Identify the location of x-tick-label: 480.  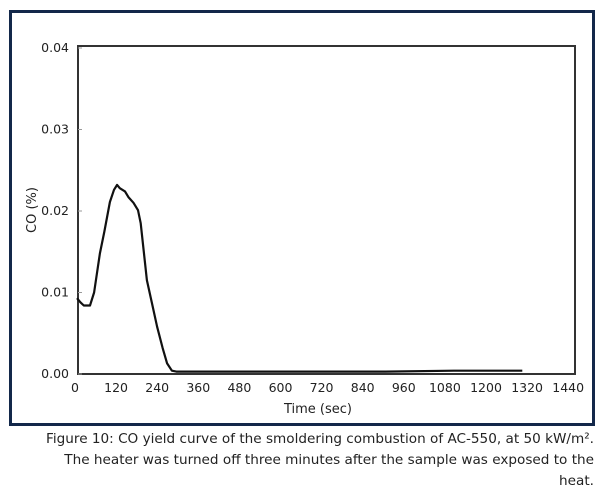
(239, 387).